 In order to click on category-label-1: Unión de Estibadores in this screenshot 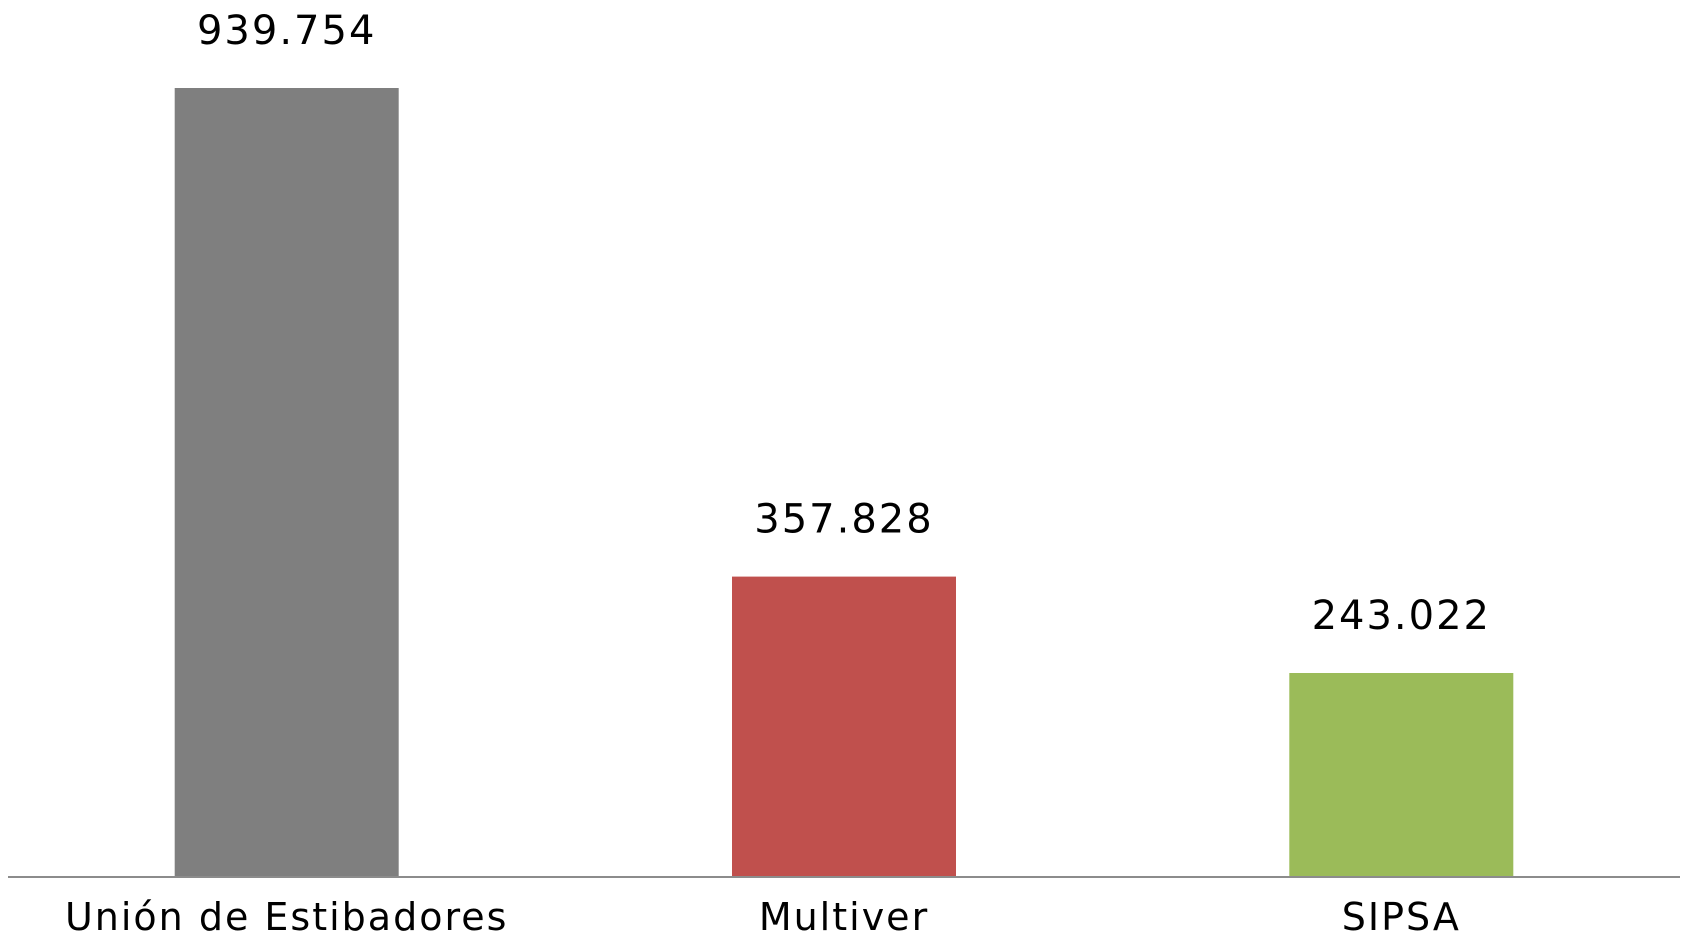, I will do `click(286, 917)`.